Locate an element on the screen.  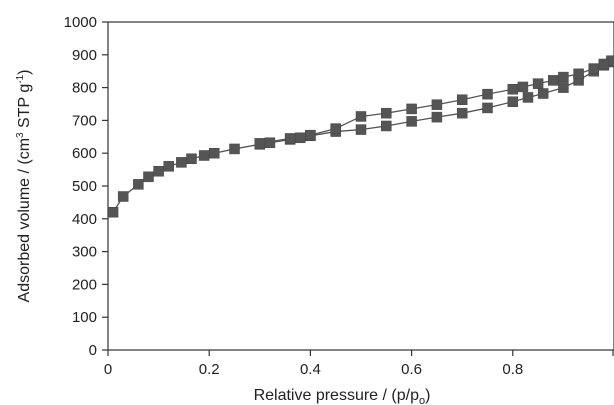
y-tick-label: 800 is located at coordinates (84, 88).